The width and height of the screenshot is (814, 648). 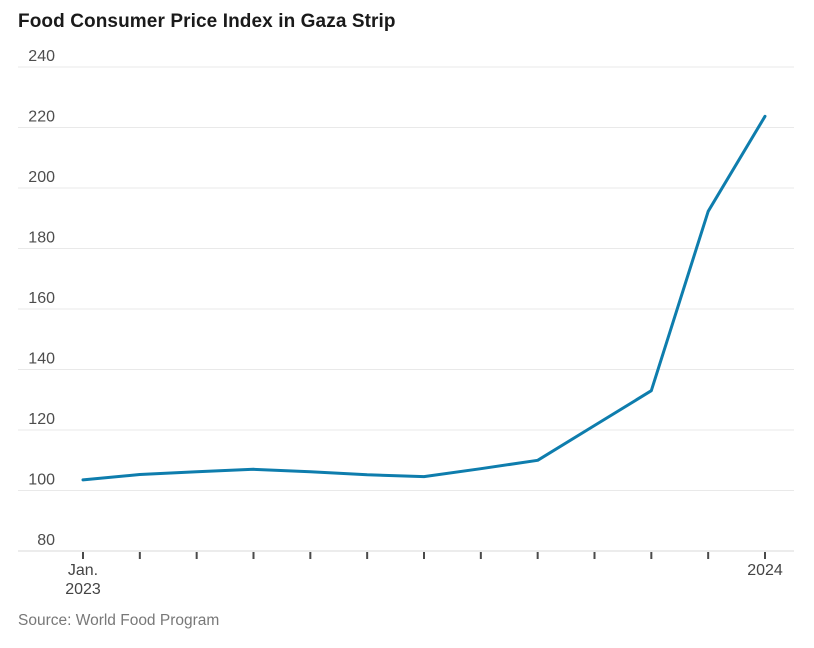 I want to click on y-axis-label: 220, so click(x=41, y=117).